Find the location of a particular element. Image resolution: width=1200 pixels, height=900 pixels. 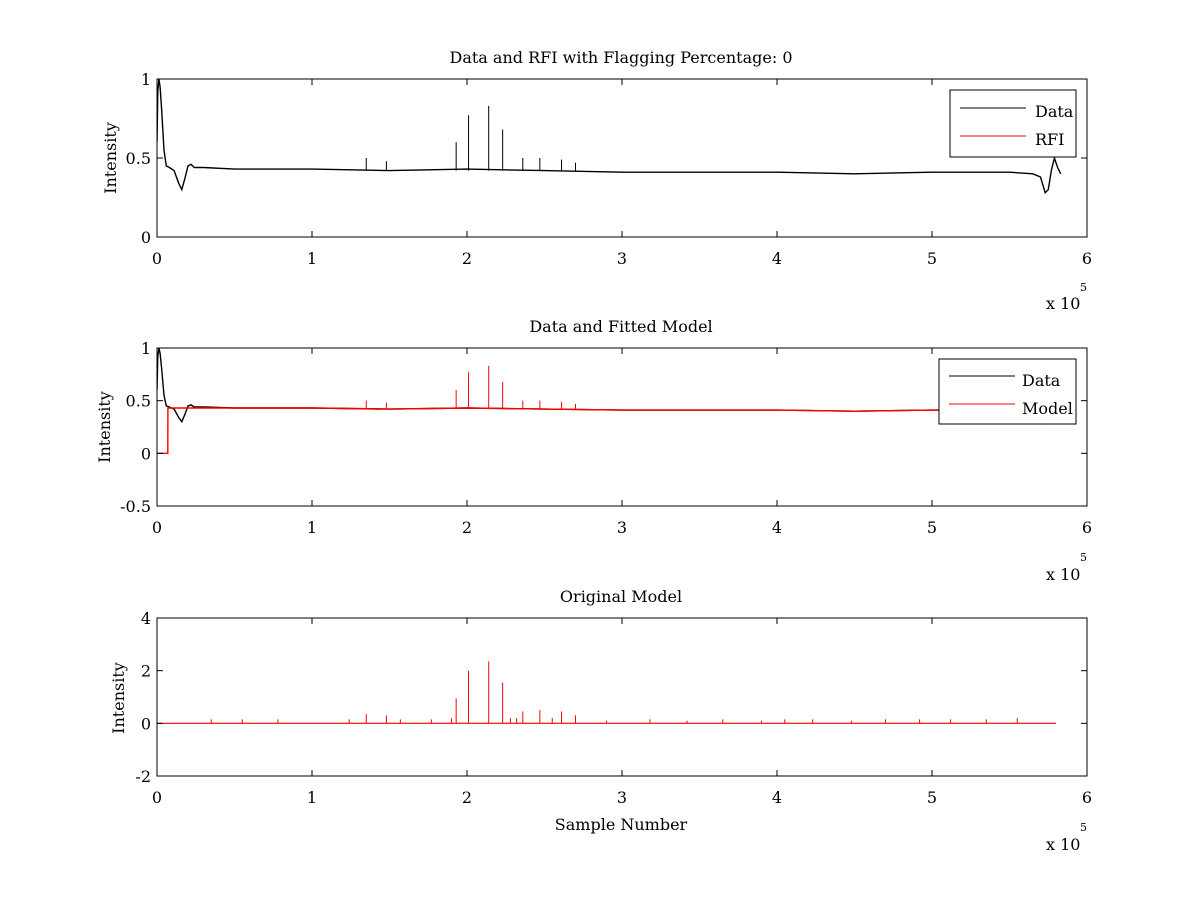

y-tick-label: 2 is located at coordinates (146, 671).